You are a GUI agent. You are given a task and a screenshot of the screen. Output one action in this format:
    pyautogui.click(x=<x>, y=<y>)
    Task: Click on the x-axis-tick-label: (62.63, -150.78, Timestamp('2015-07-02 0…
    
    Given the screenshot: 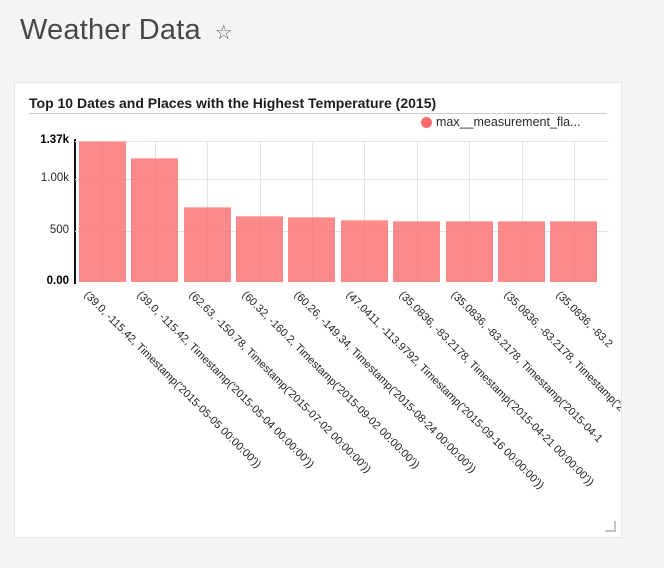 What is the action you would take?
    pyautogui.click(x=280, y=382)
    